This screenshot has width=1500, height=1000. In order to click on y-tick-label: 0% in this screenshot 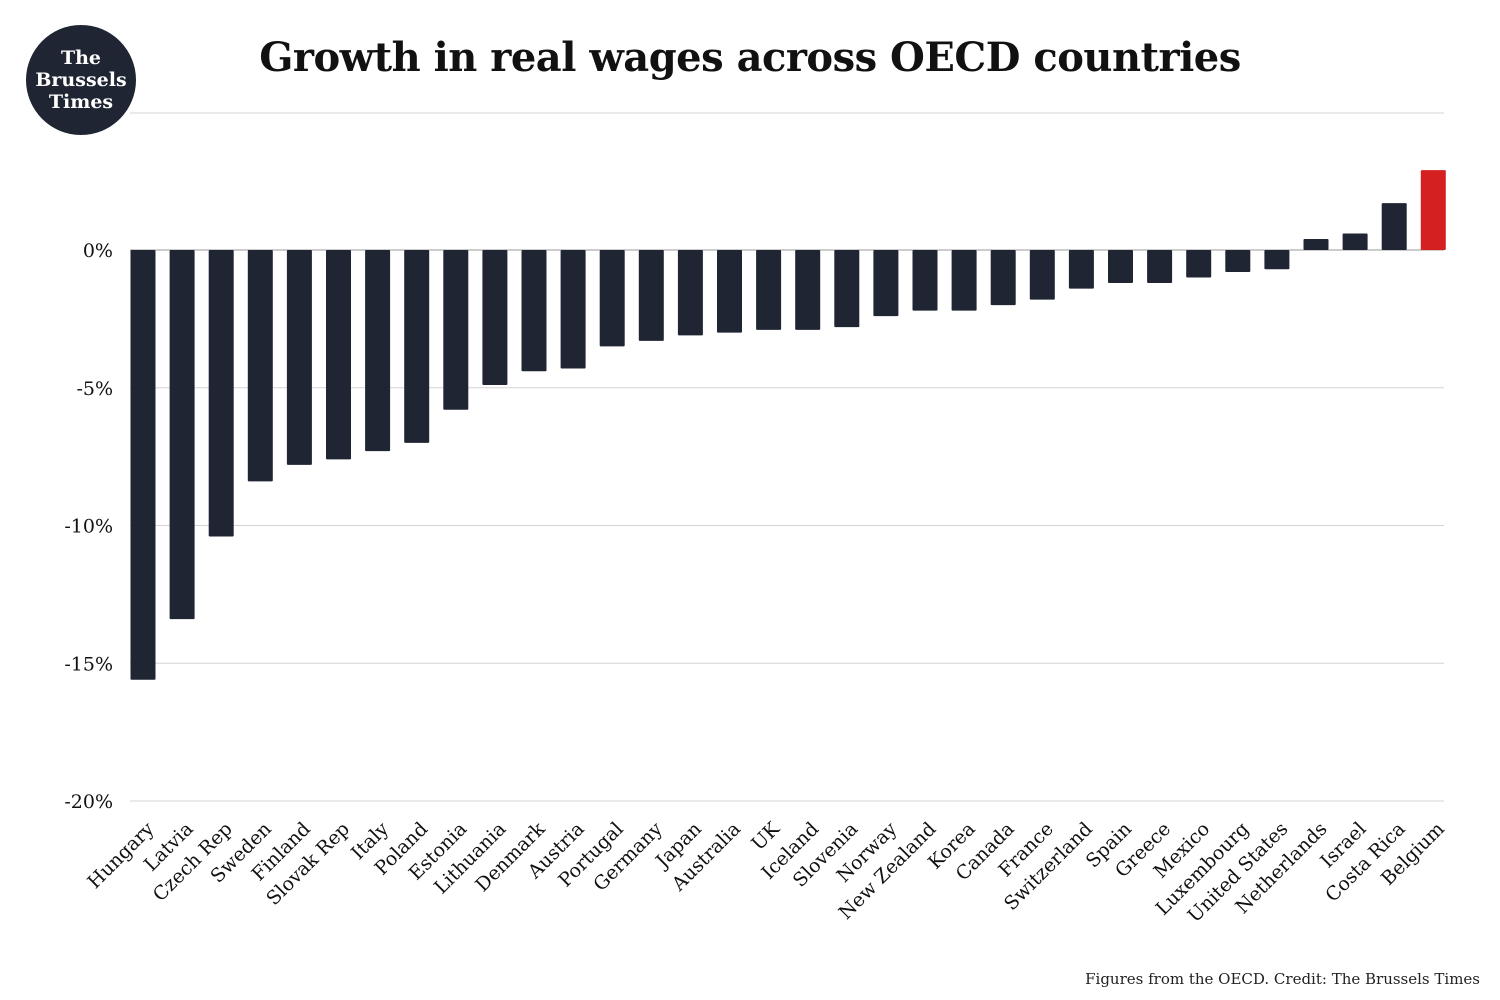, I will do `click(98, 251)`.